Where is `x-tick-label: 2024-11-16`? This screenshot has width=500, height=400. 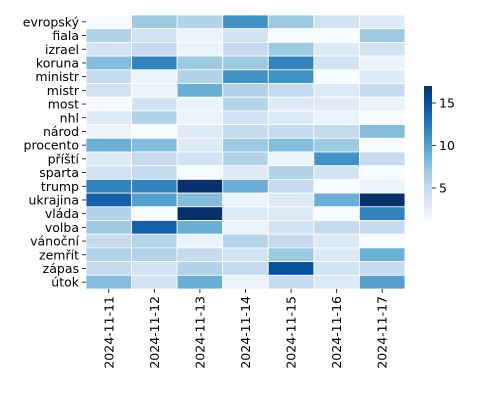 x-tick-label: 2024-11-16 is located at coordinates (336, 332).